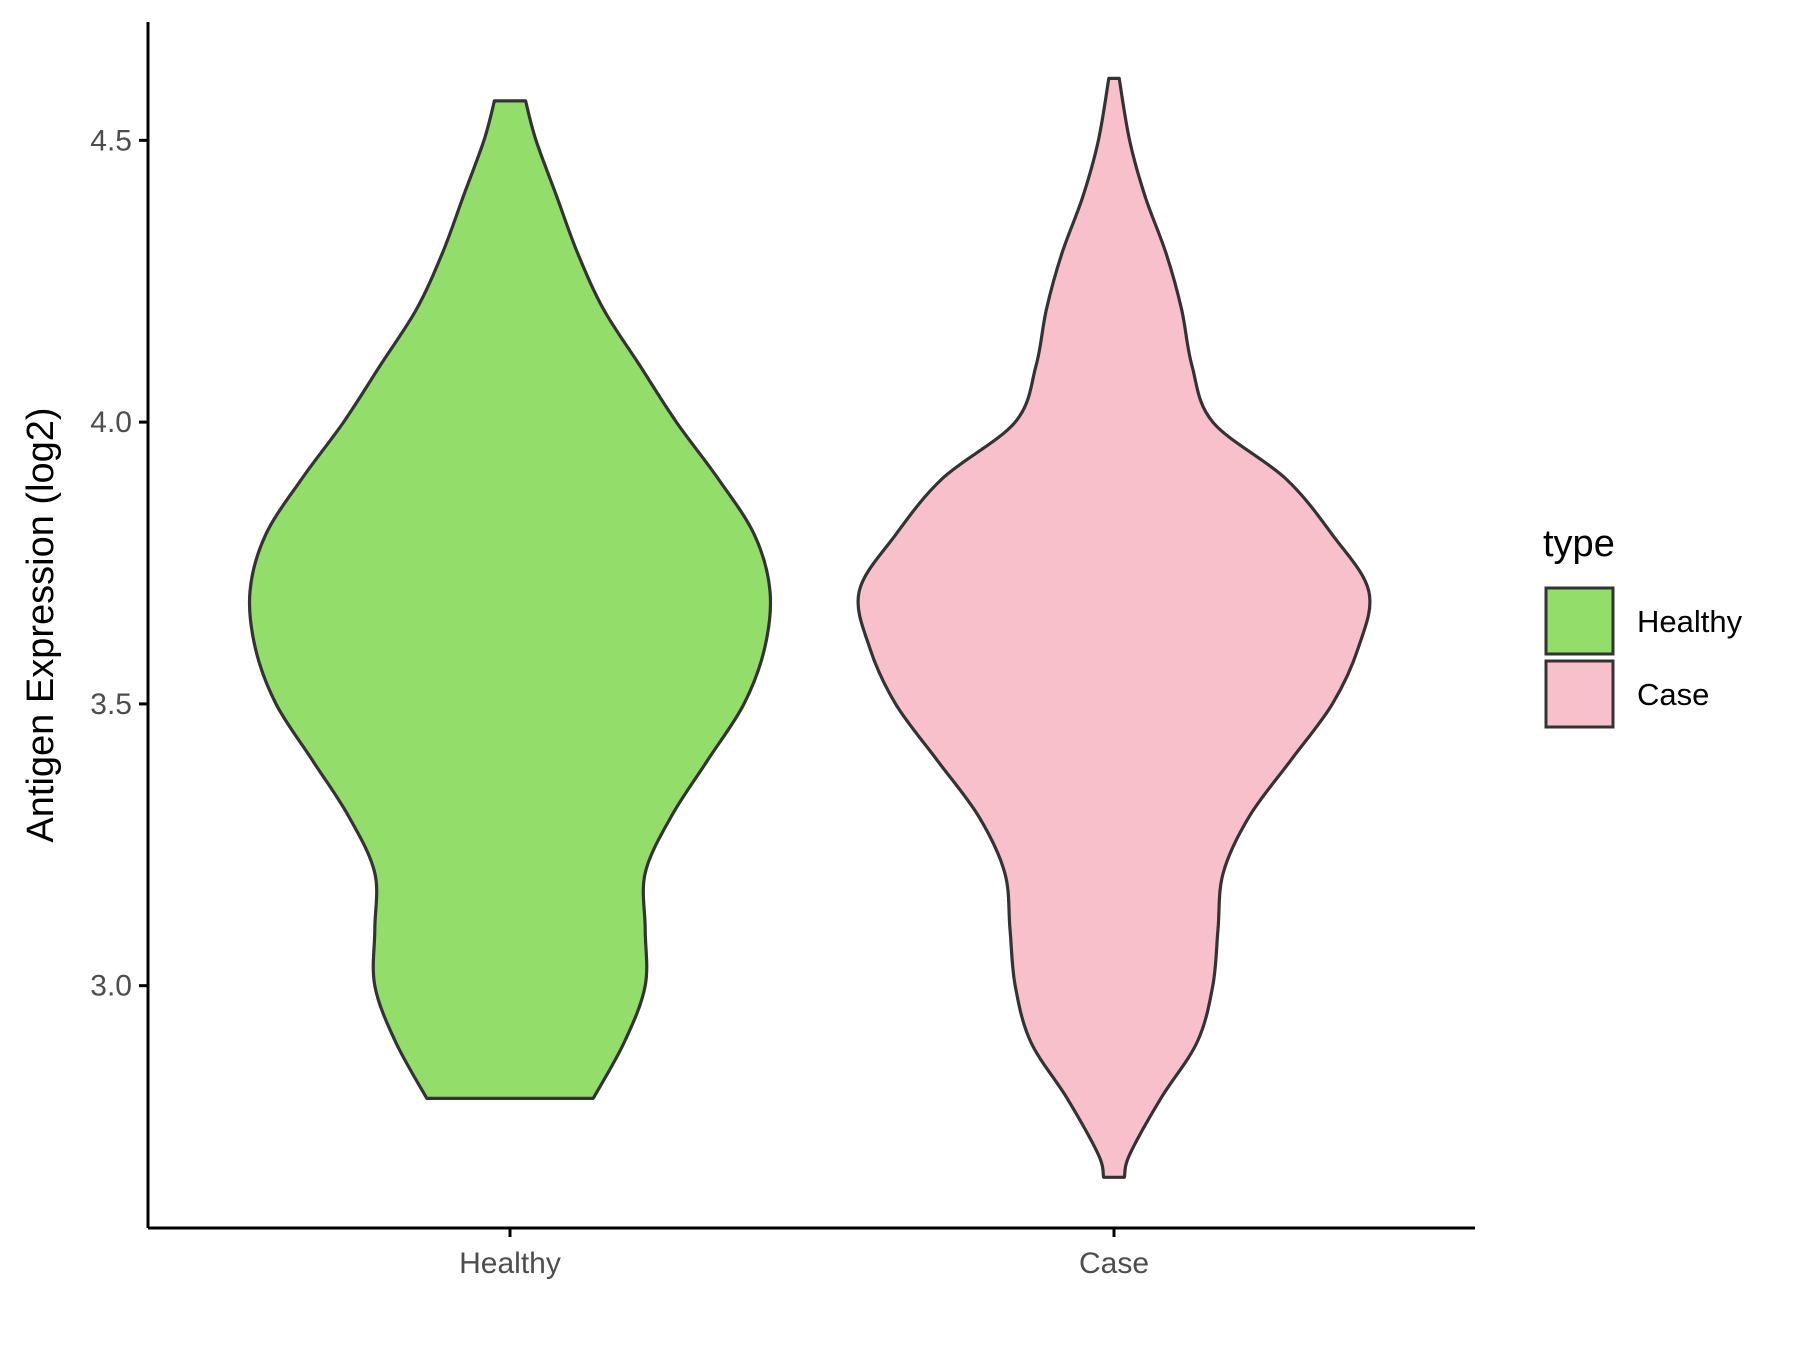  Describe the element at coordinates (111, 140) in the screenshot. I see `y-tick-label: 4.5` at that location.